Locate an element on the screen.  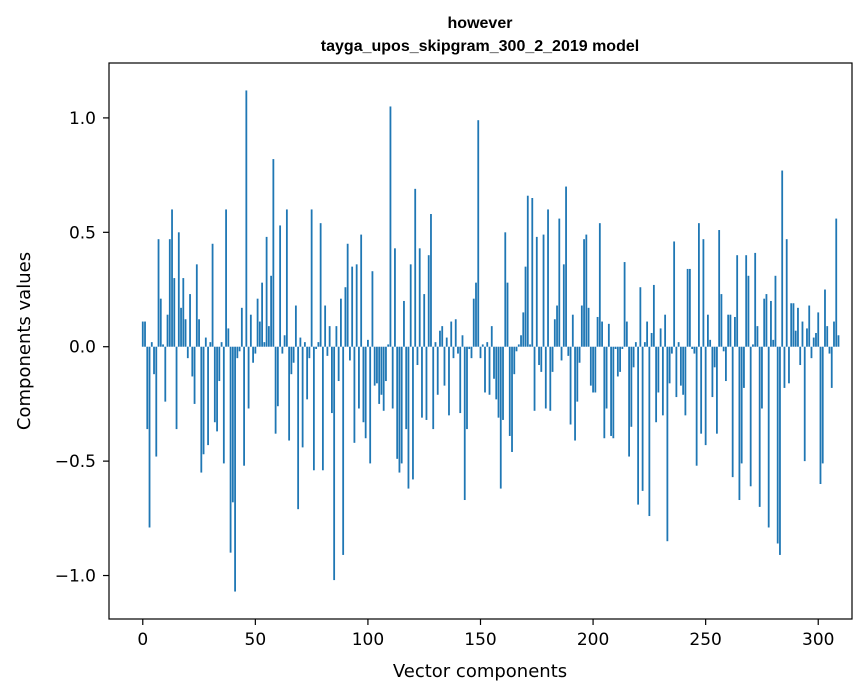
chart-subtitle: tayga_upos_skipgram_300_2_2019 model is located at coordinates (480, 46).